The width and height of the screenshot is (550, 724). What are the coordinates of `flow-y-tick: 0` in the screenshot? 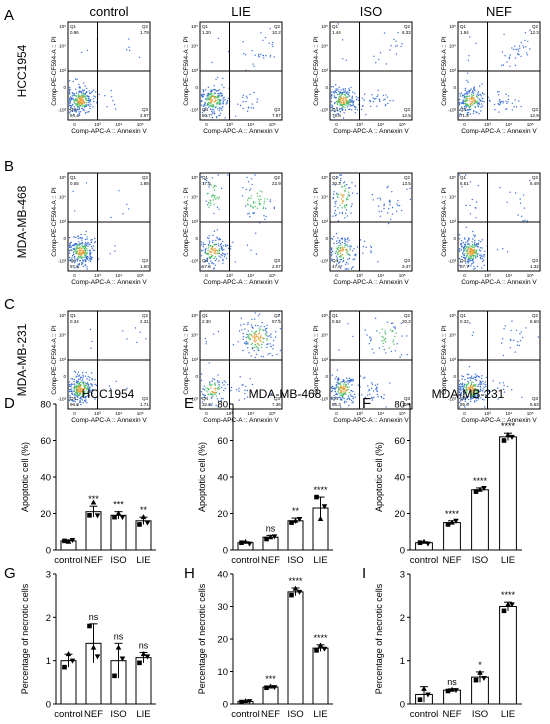 It's located at (326, 376).